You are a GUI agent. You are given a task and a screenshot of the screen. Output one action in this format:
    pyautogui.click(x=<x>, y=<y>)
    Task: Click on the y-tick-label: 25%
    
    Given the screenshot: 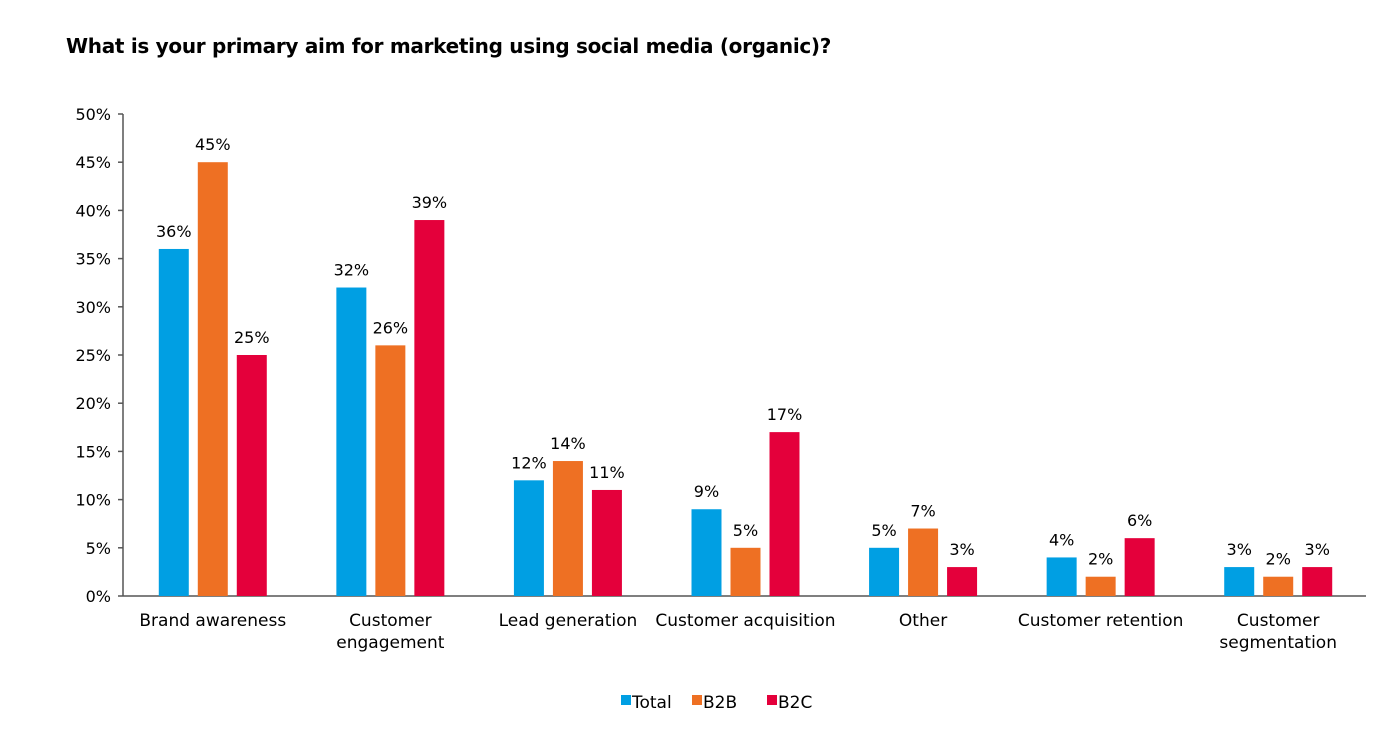 What is the action you would take?
    pyautogui.click(x=93, y=355)
    